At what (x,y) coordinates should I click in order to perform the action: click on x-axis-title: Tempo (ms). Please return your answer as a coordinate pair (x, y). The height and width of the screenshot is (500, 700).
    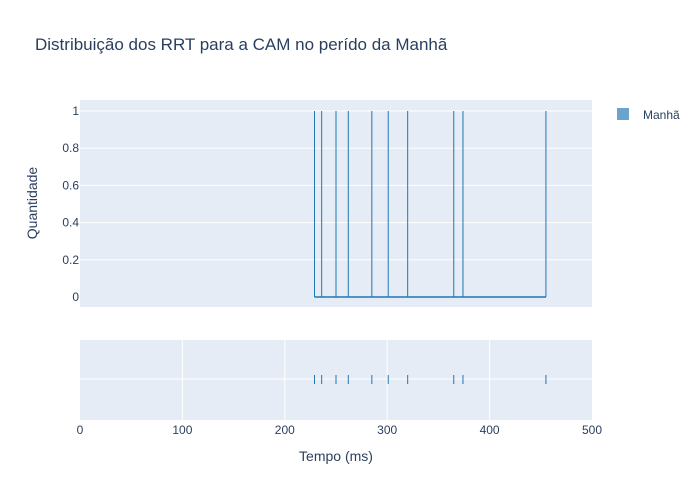
    Looking at the image, I should click on (336, 456).